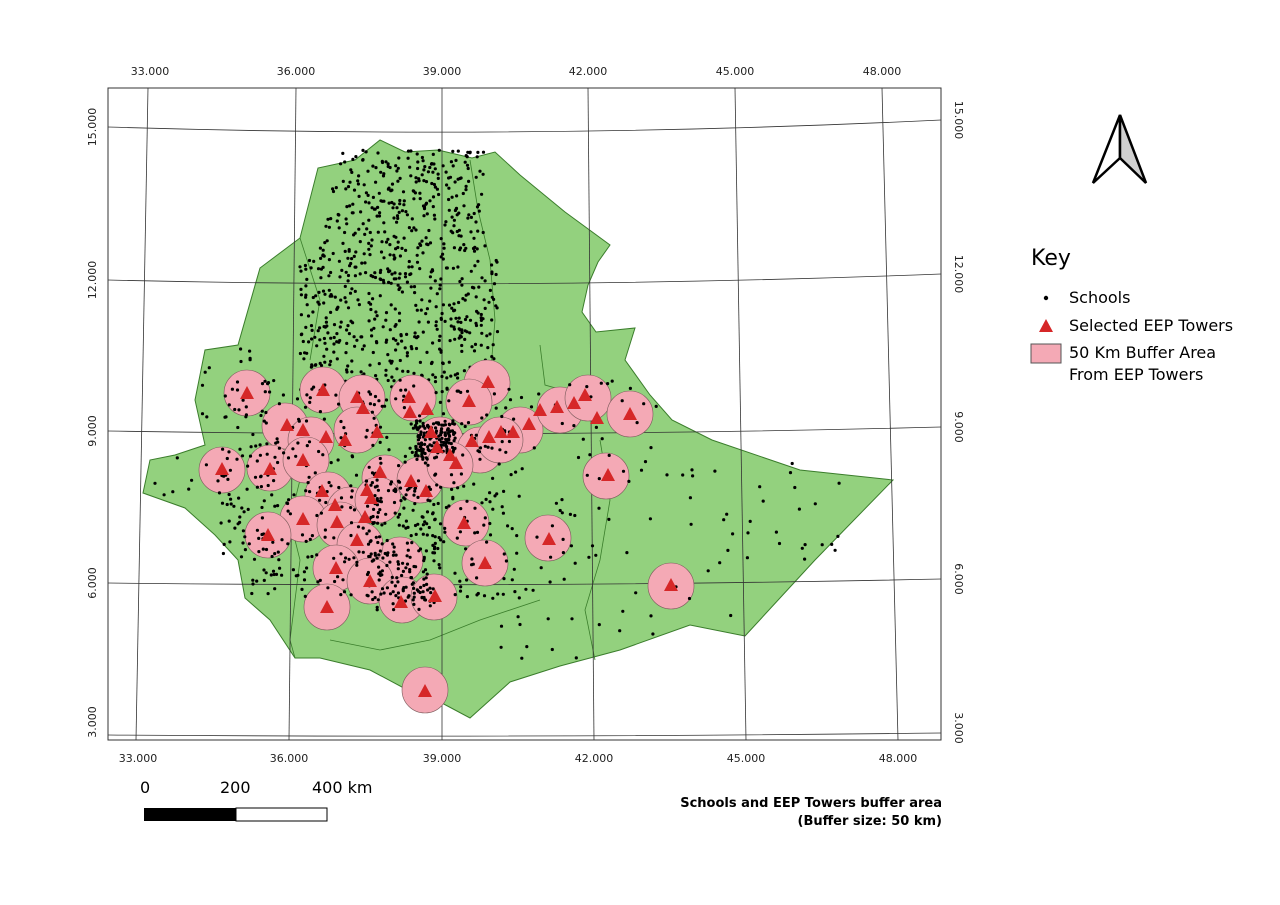 This screenshot has height=905, width=1280. I want to click on legend-label: Schools, so click(1100, 297).